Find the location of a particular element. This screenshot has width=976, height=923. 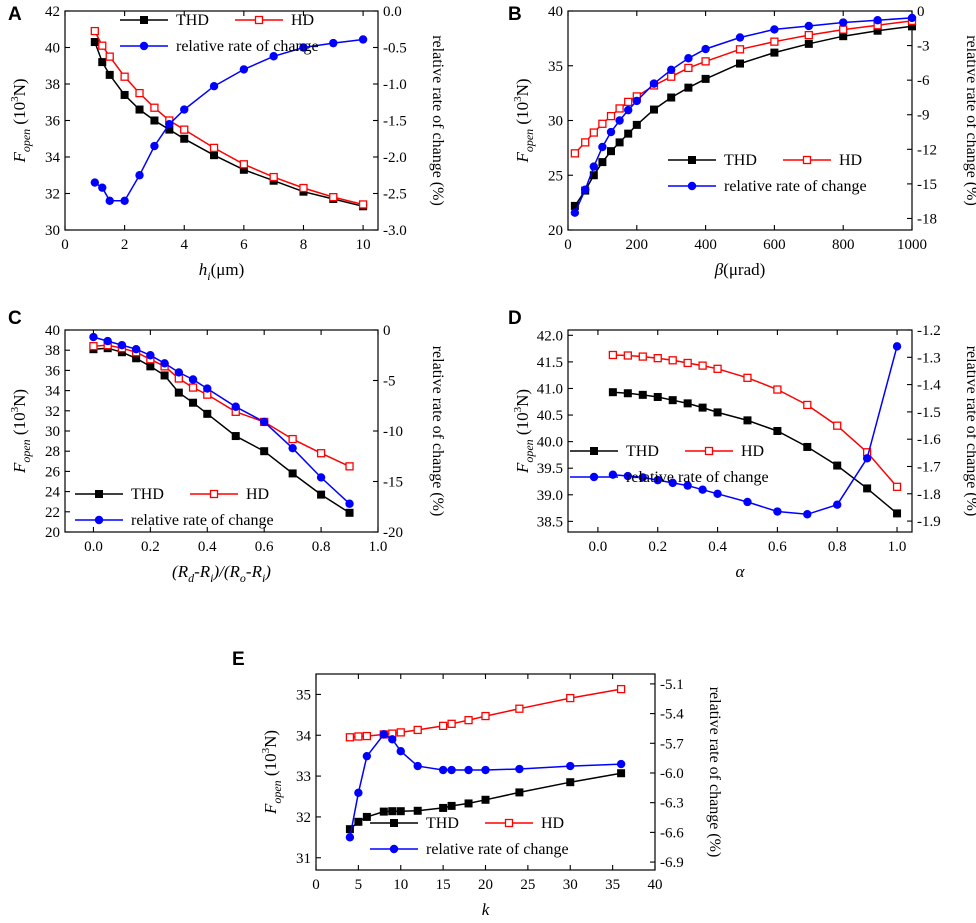

legend-label: THD is located at coordinates (442, 823).